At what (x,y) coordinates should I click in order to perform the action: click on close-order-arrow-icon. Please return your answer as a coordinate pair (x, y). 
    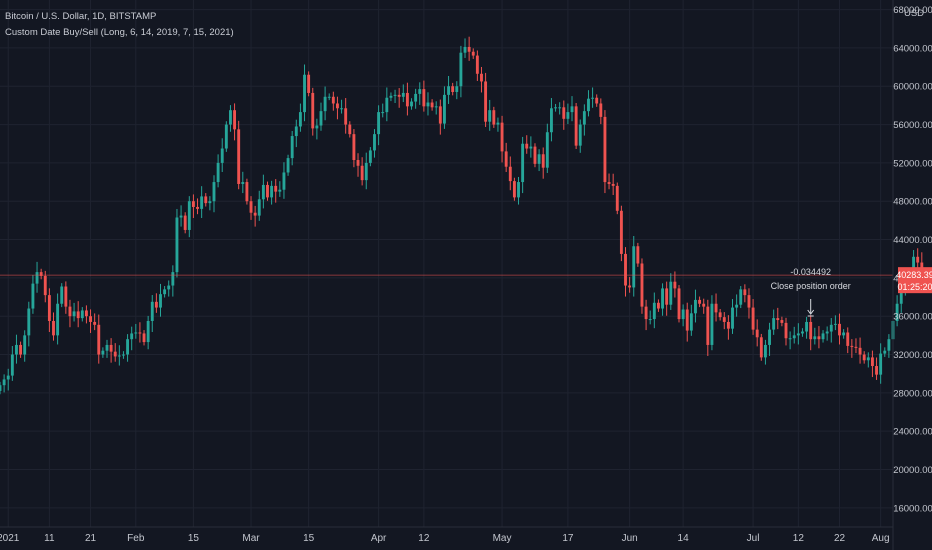
    Looking at the image, I should click on (811, 312).